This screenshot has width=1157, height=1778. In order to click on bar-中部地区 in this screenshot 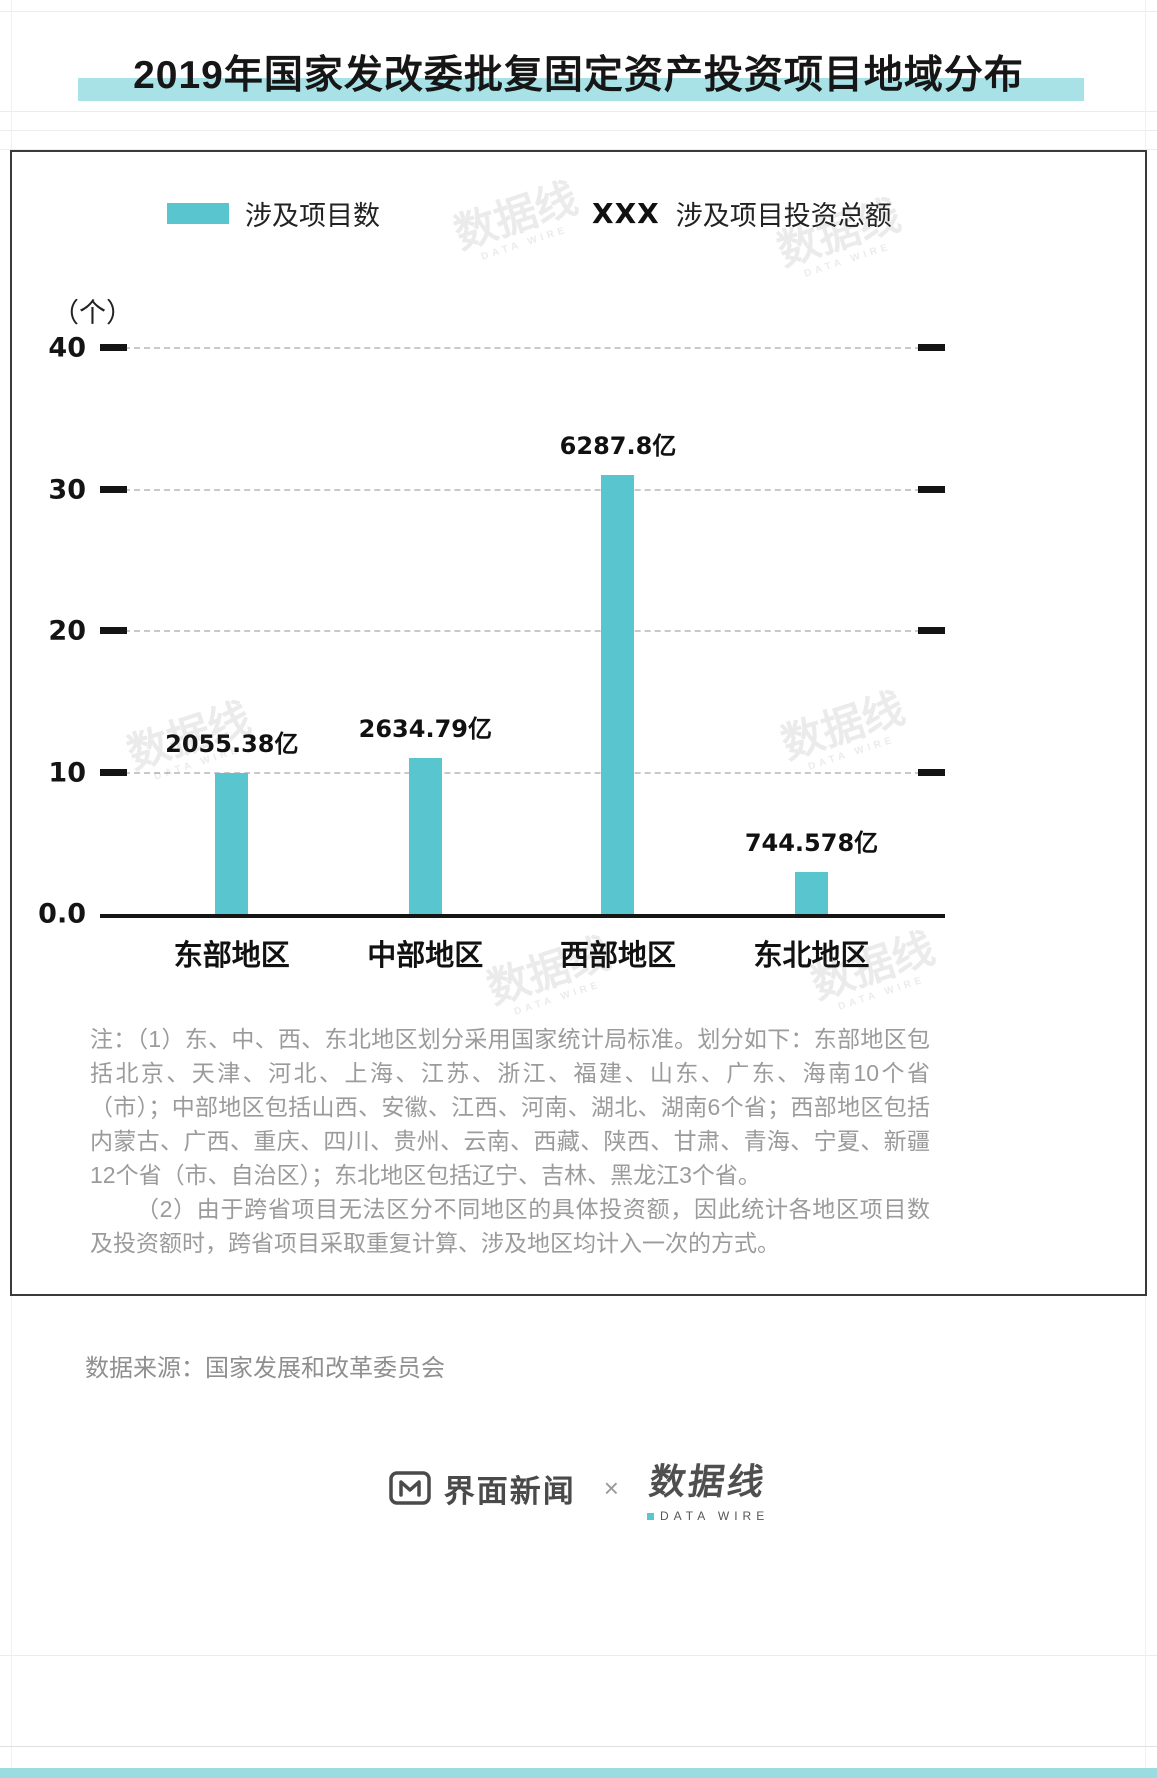, I will do `click(425, 836)`.